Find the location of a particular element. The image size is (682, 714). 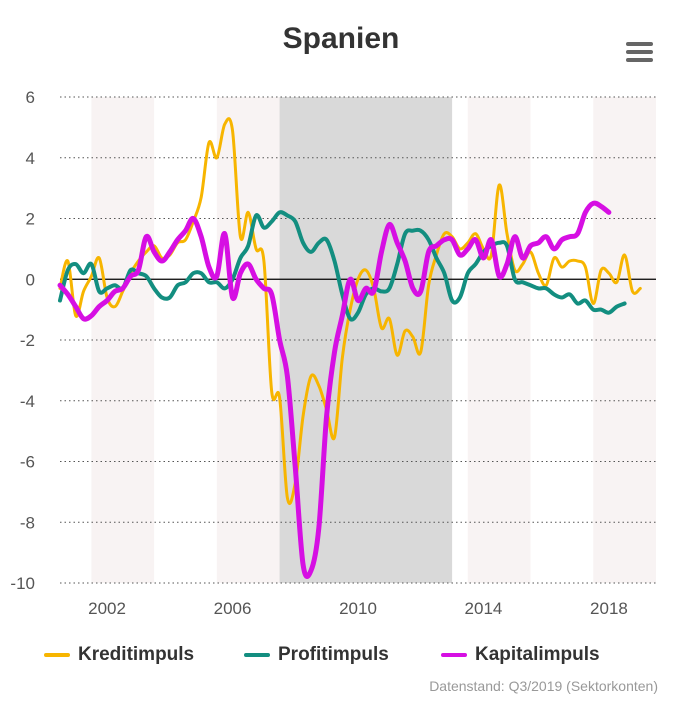

x-tick-label: 2010 is located at coordinates (358, 608).